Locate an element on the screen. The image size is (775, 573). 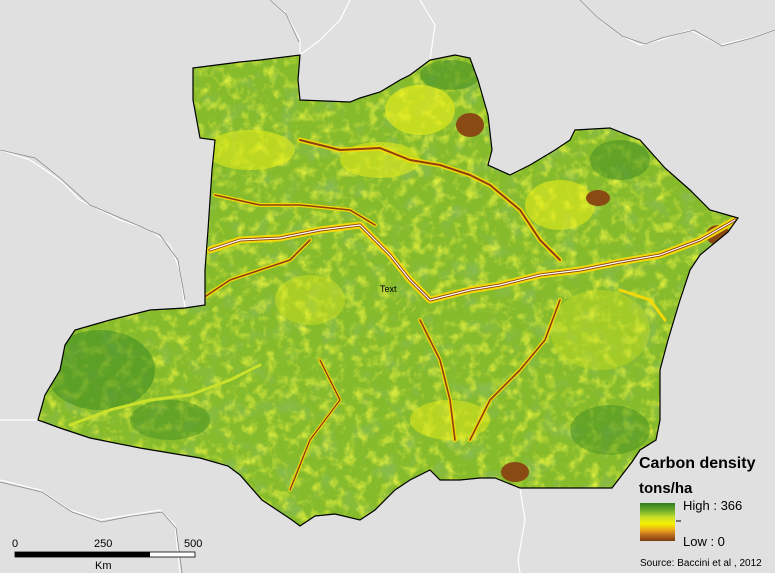
scale-bar is located at coordinates (105, 554).